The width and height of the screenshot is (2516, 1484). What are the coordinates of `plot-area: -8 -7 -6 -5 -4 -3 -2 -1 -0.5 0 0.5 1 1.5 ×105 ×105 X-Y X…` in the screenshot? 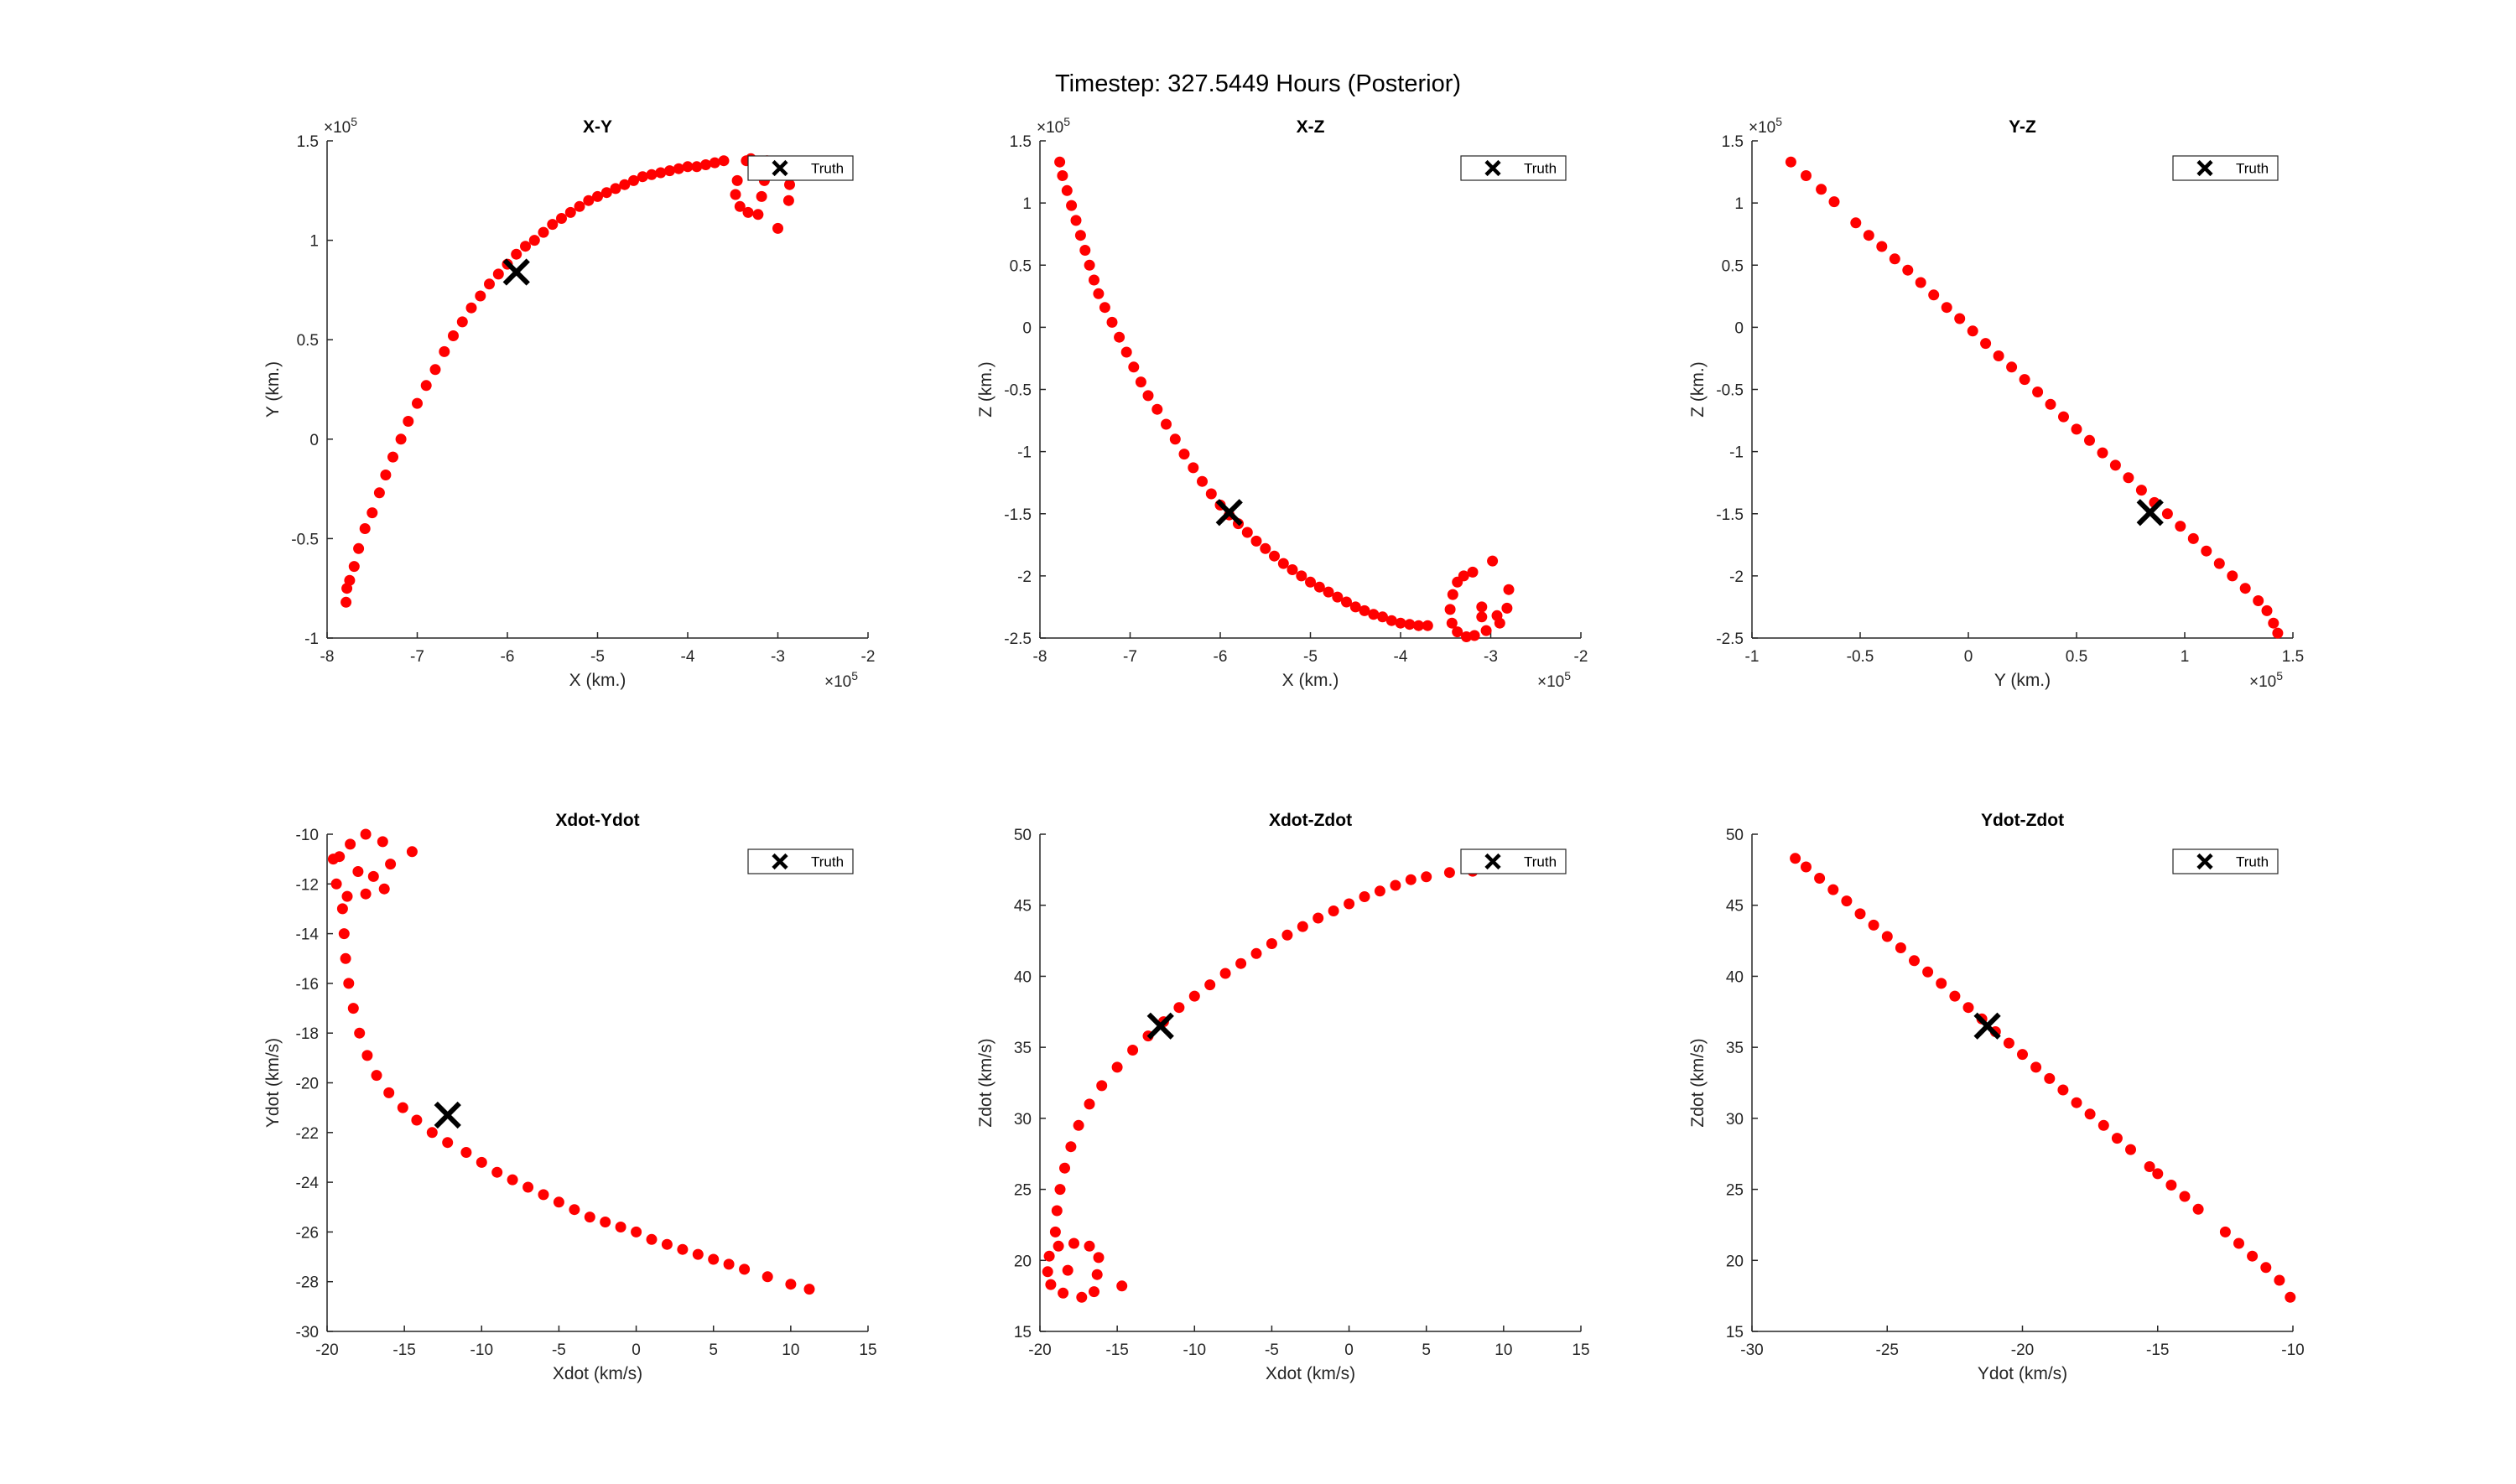 It's located at (569, 403).